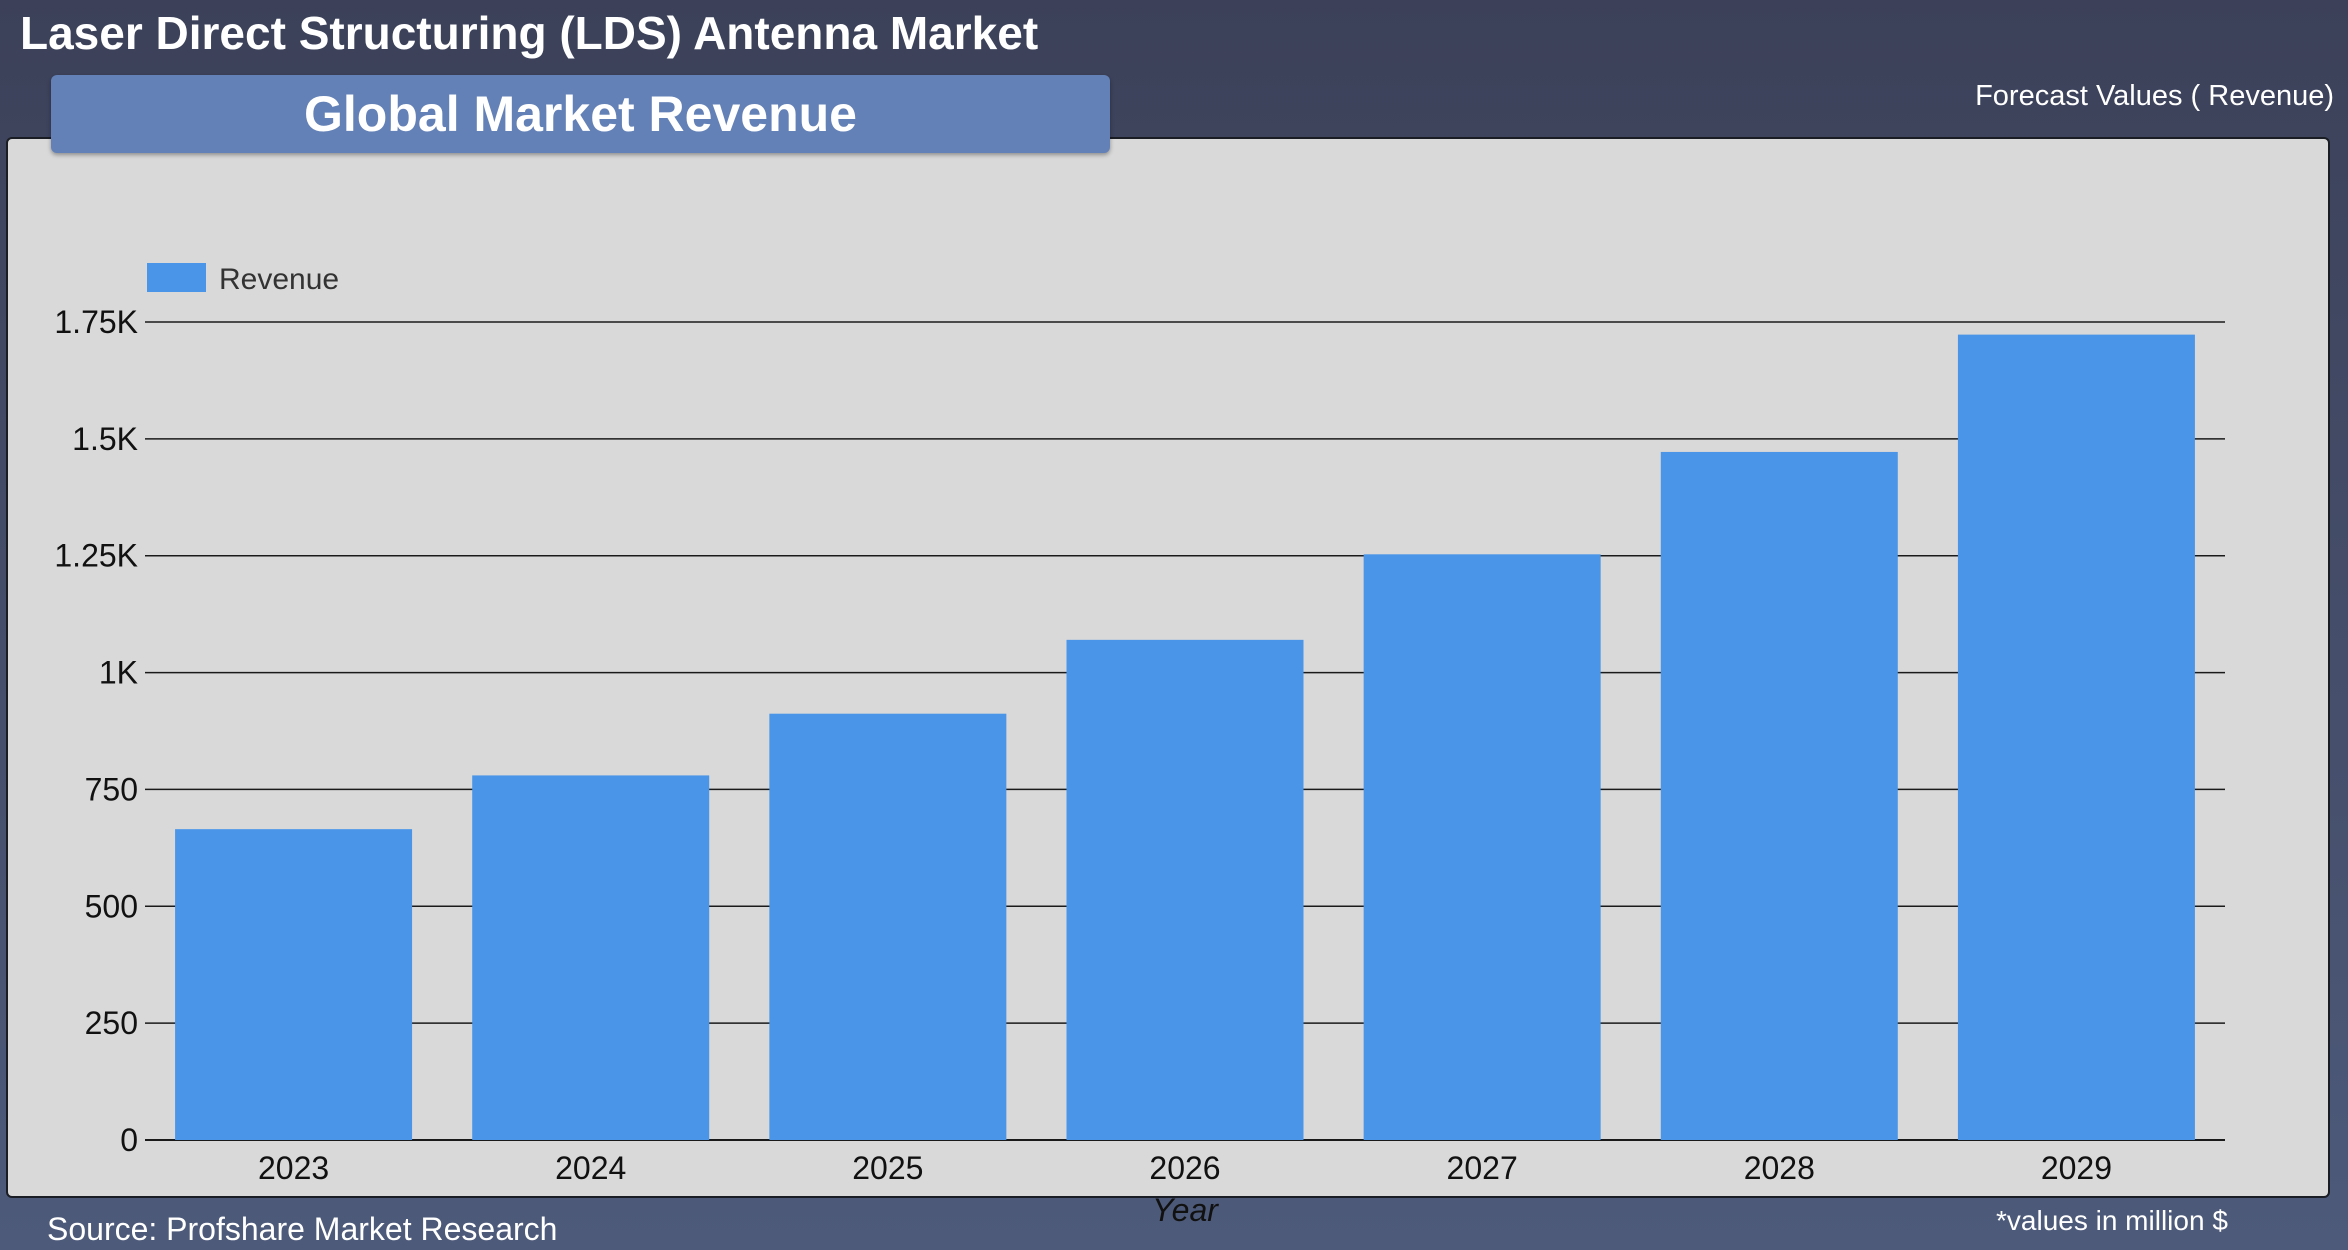  What do you see at coordinates (887, 1168) in the screenshot?
I see `x-tick-label: 2025` at bounding box center [887, 1168].